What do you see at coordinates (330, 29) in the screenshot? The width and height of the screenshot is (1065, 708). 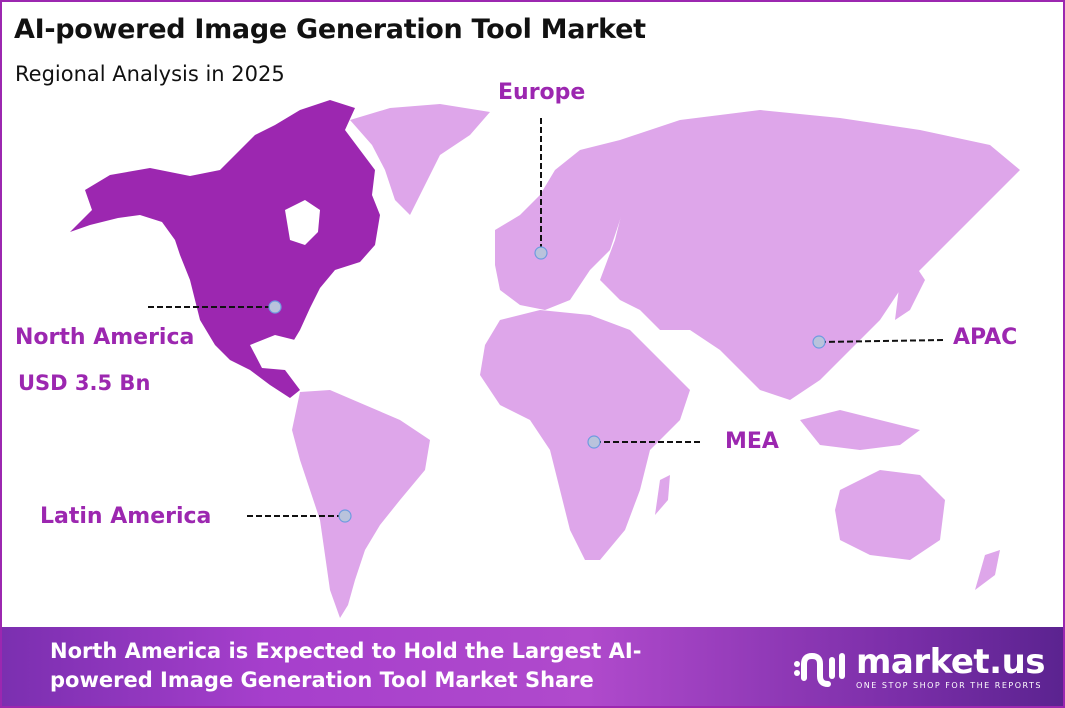 I see `page-title: AI-powered Image Generation Tool Market` at bounding box center [330, 29].